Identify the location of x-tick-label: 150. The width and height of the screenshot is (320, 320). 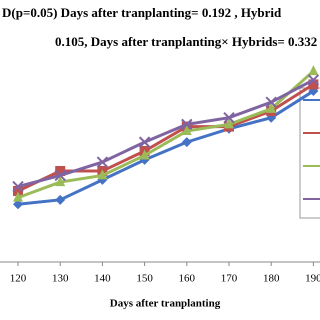
(144, 279).